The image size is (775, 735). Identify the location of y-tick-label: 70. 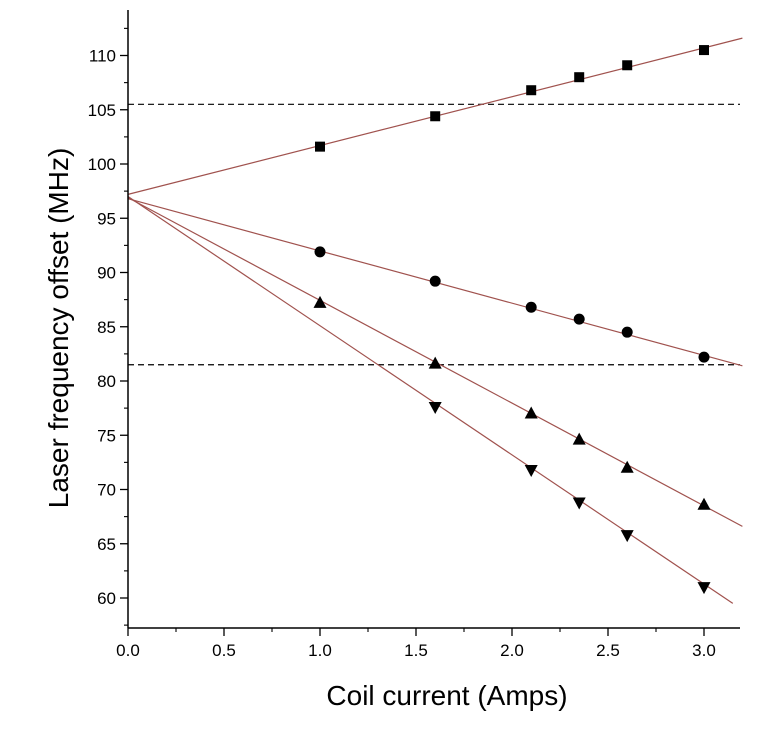
(106, 490).